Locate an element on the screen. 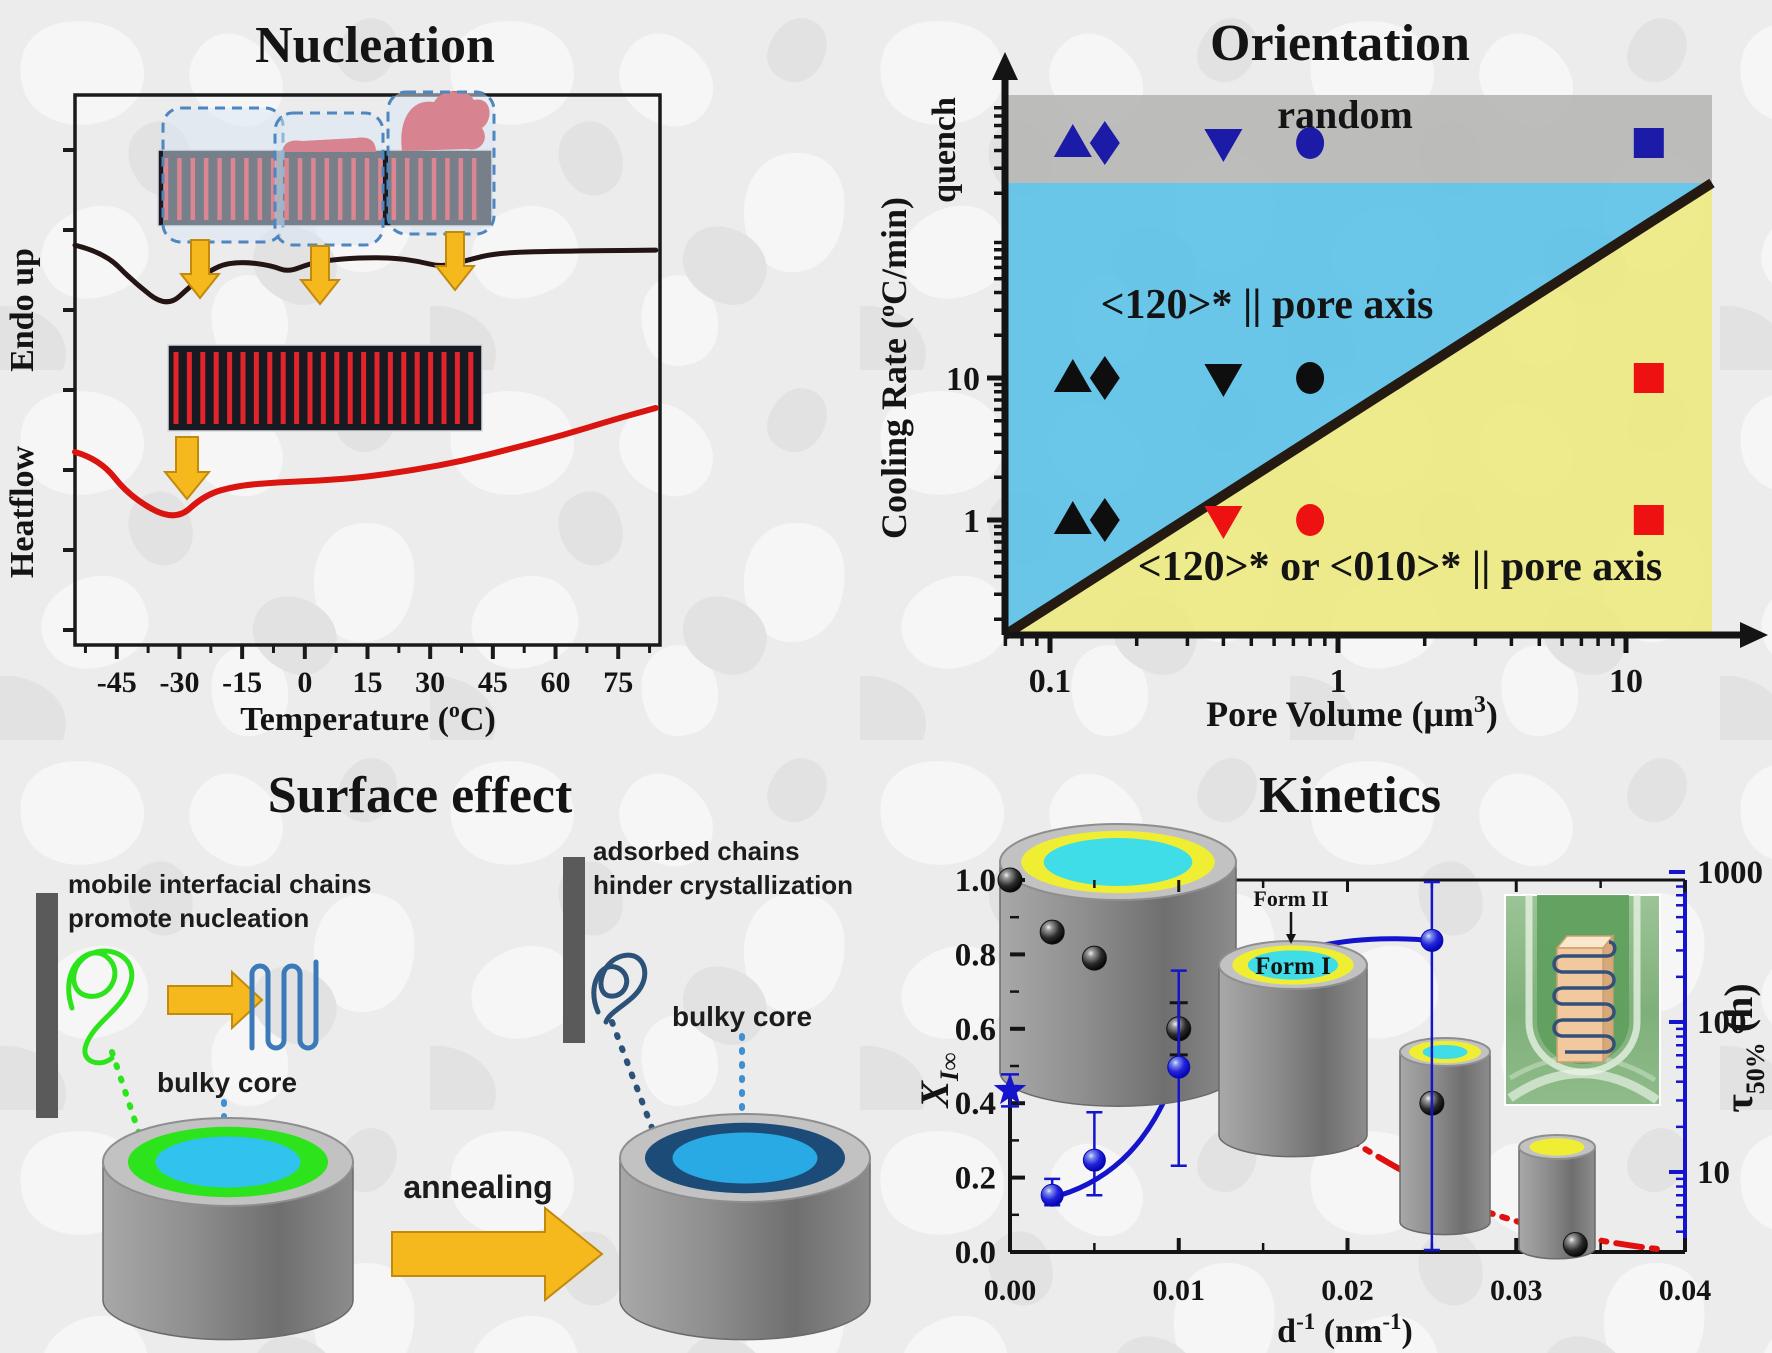 The image size is (1772, 1353). label-random: random is located at coordinates (1345, 114).